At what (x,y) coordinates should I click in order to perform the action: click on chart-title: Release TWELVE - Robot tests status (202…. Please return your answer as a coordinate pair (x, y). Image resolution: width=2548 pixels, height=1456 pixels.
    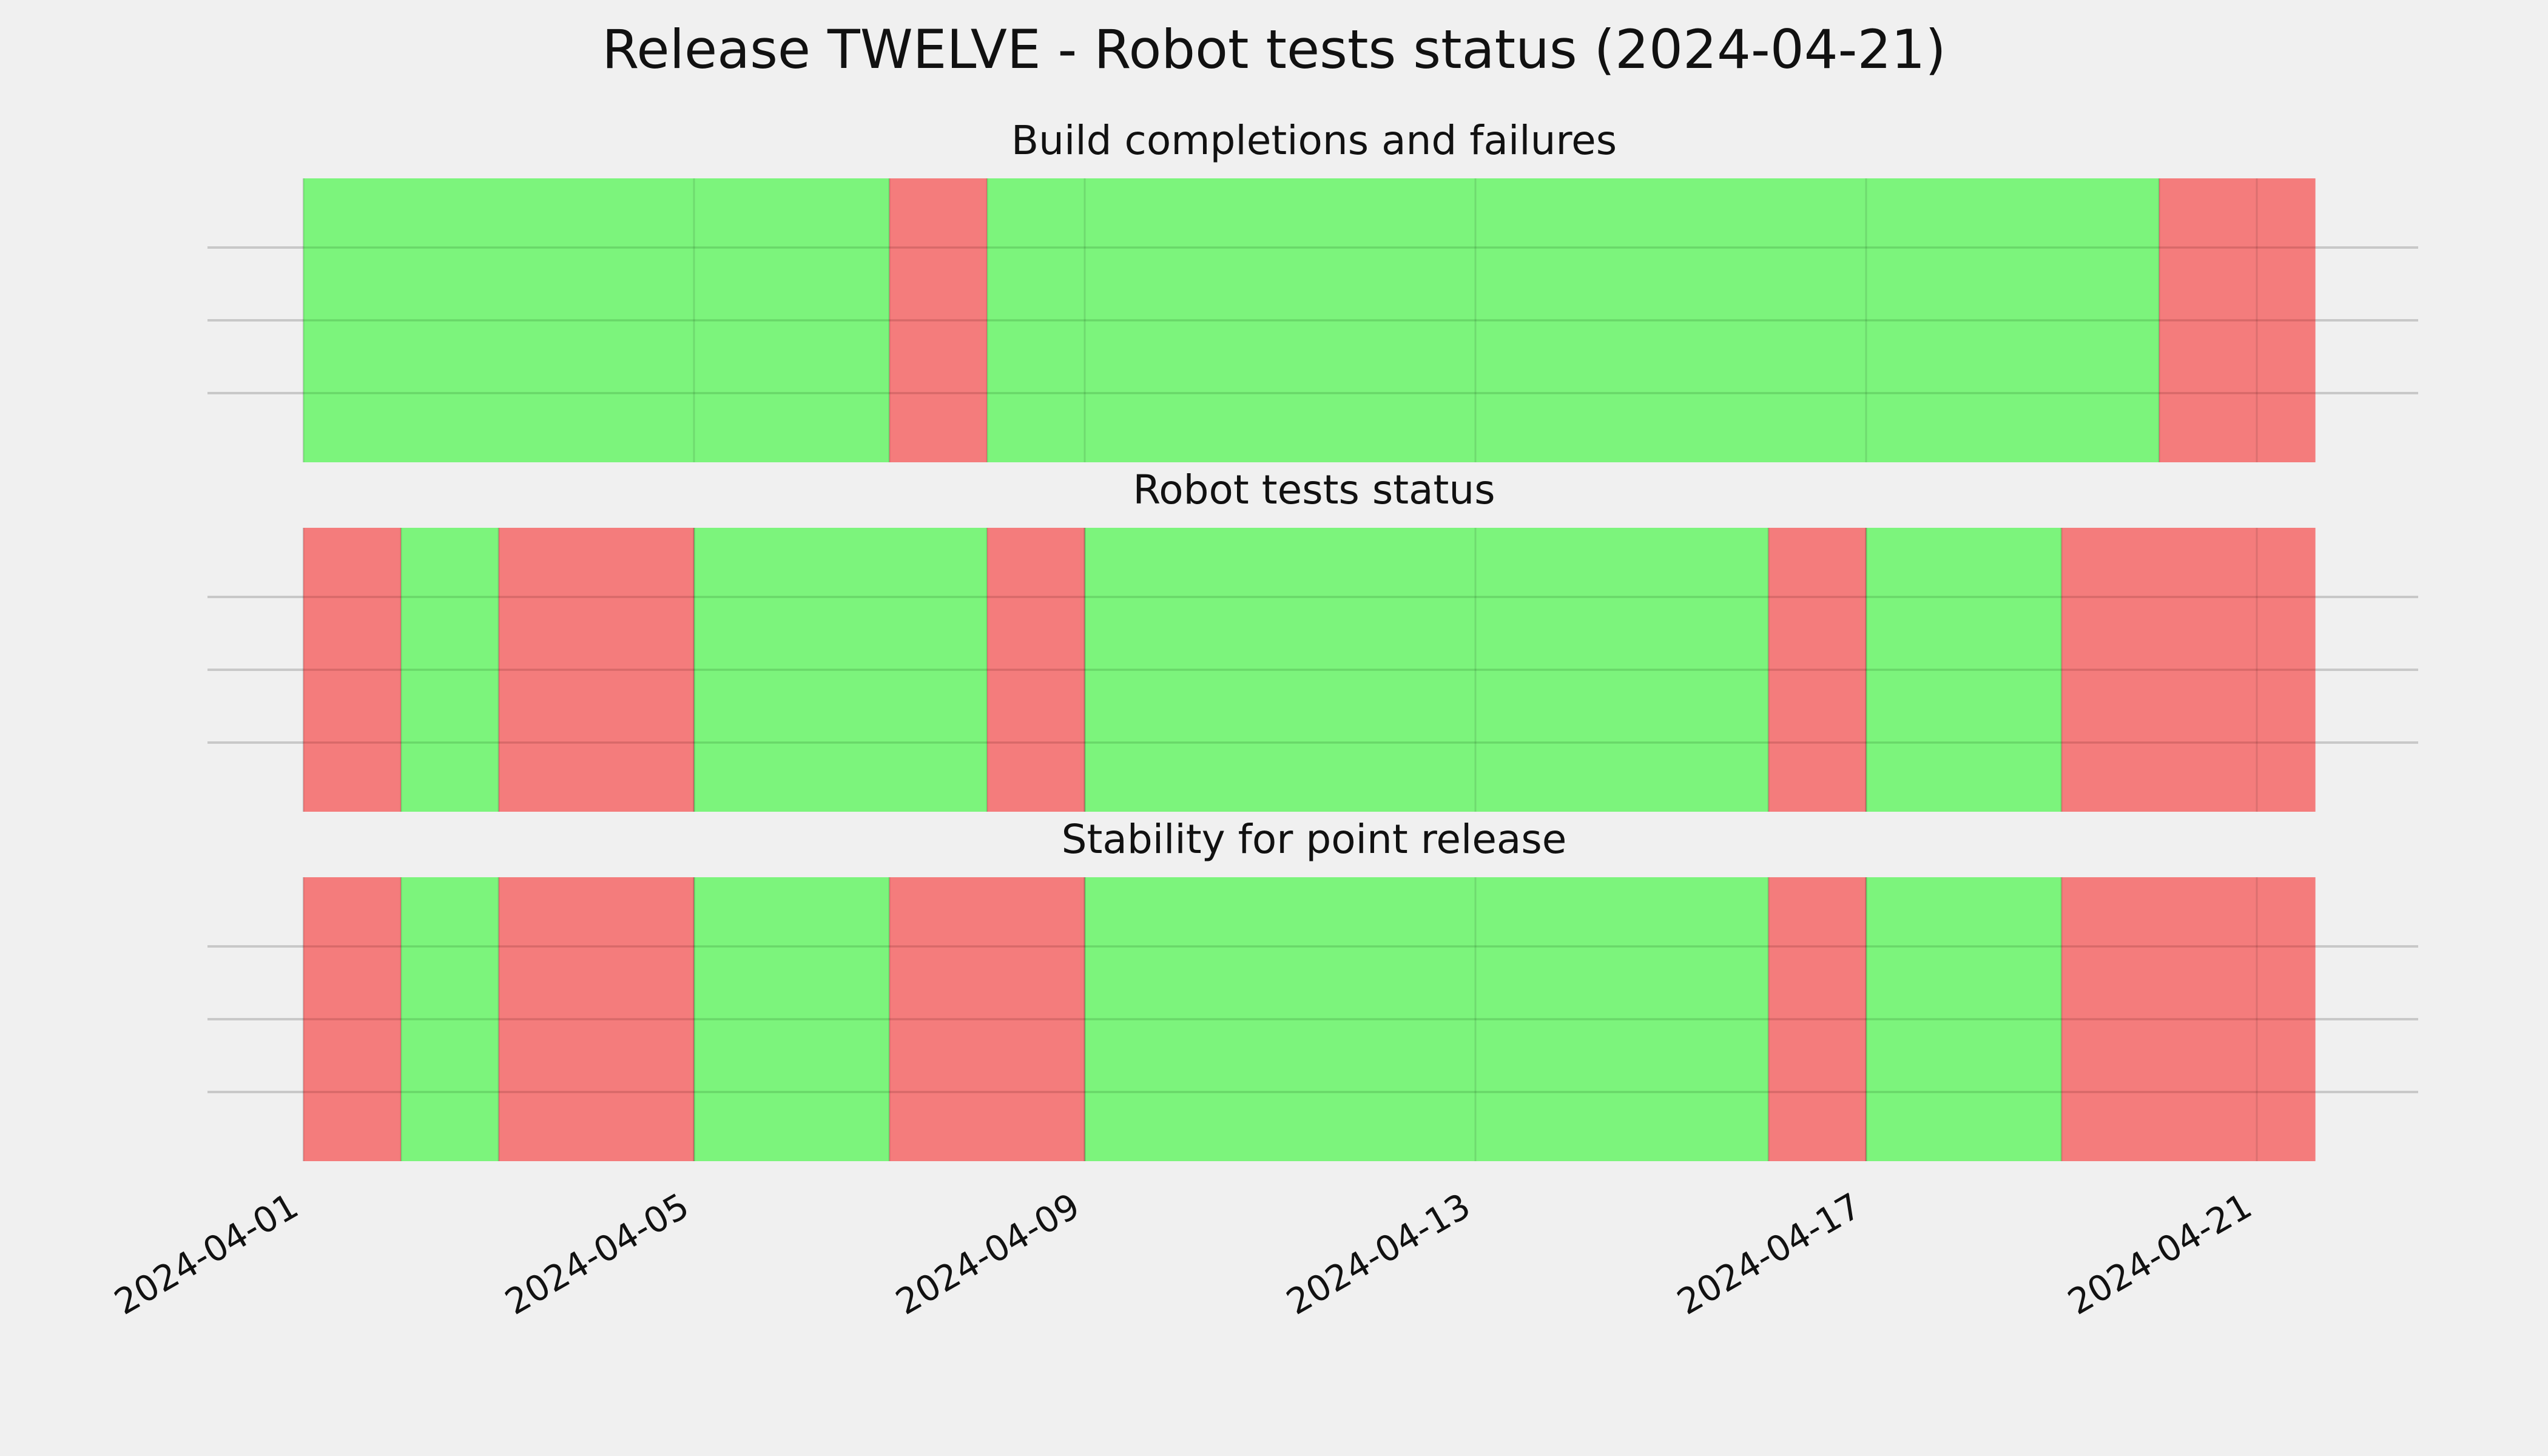
    Looking at the image, I should click on (1274, 49).